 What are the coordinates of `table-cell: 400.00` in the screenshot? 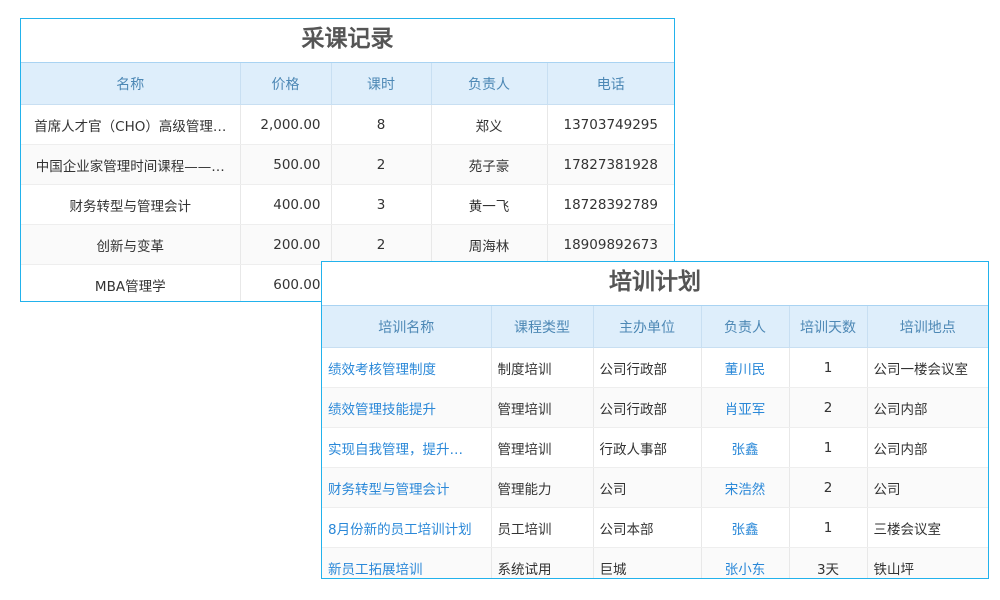 It's located at (286, 204).